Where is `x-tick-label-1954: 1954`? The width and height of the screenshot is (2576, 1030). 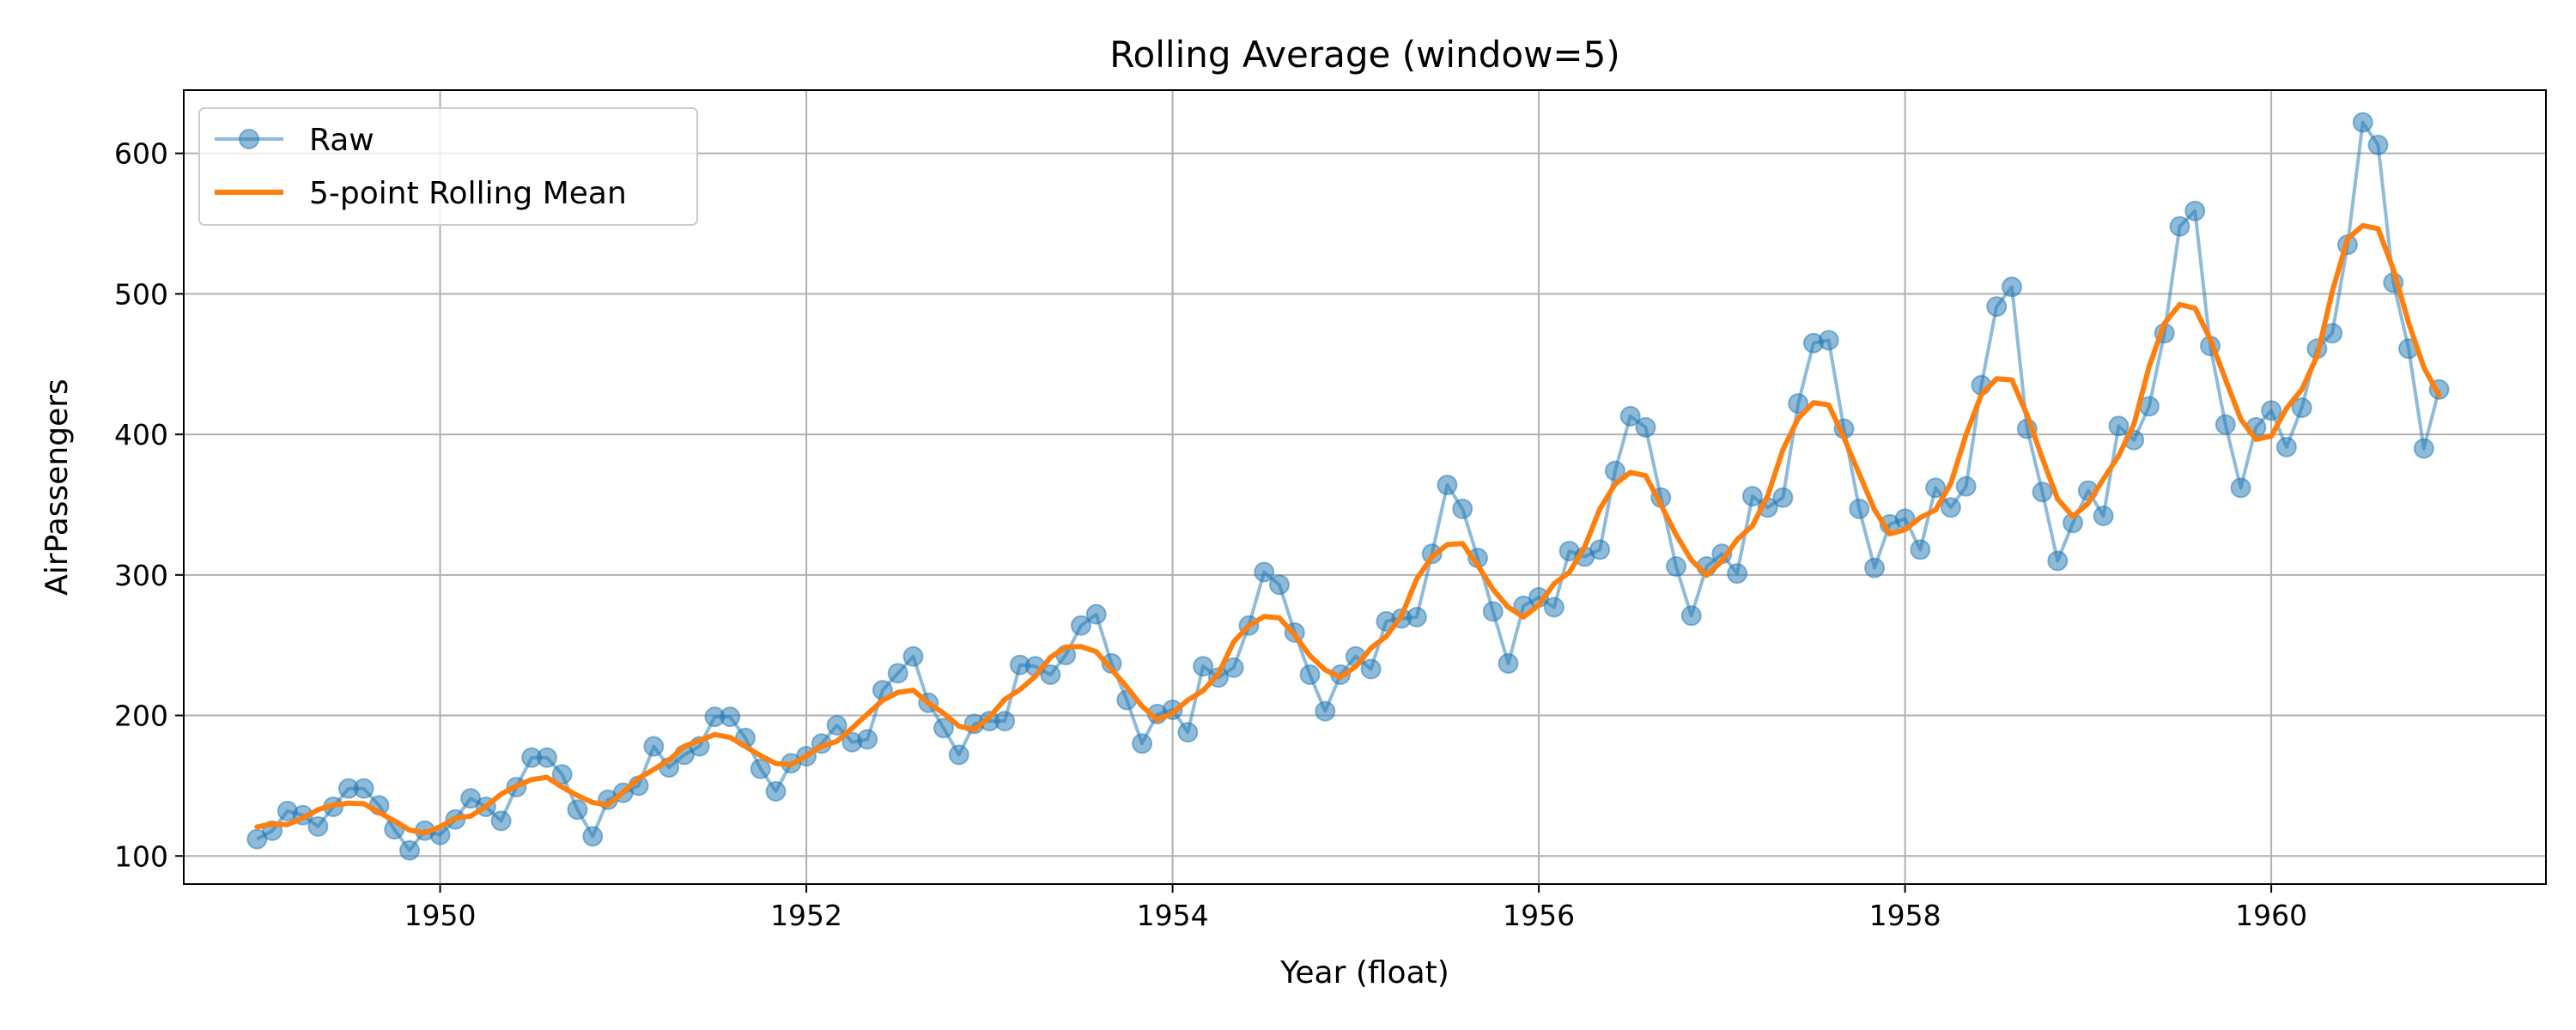 x-tick-label-1954: 1954 is located at coordinates (1173, 915).